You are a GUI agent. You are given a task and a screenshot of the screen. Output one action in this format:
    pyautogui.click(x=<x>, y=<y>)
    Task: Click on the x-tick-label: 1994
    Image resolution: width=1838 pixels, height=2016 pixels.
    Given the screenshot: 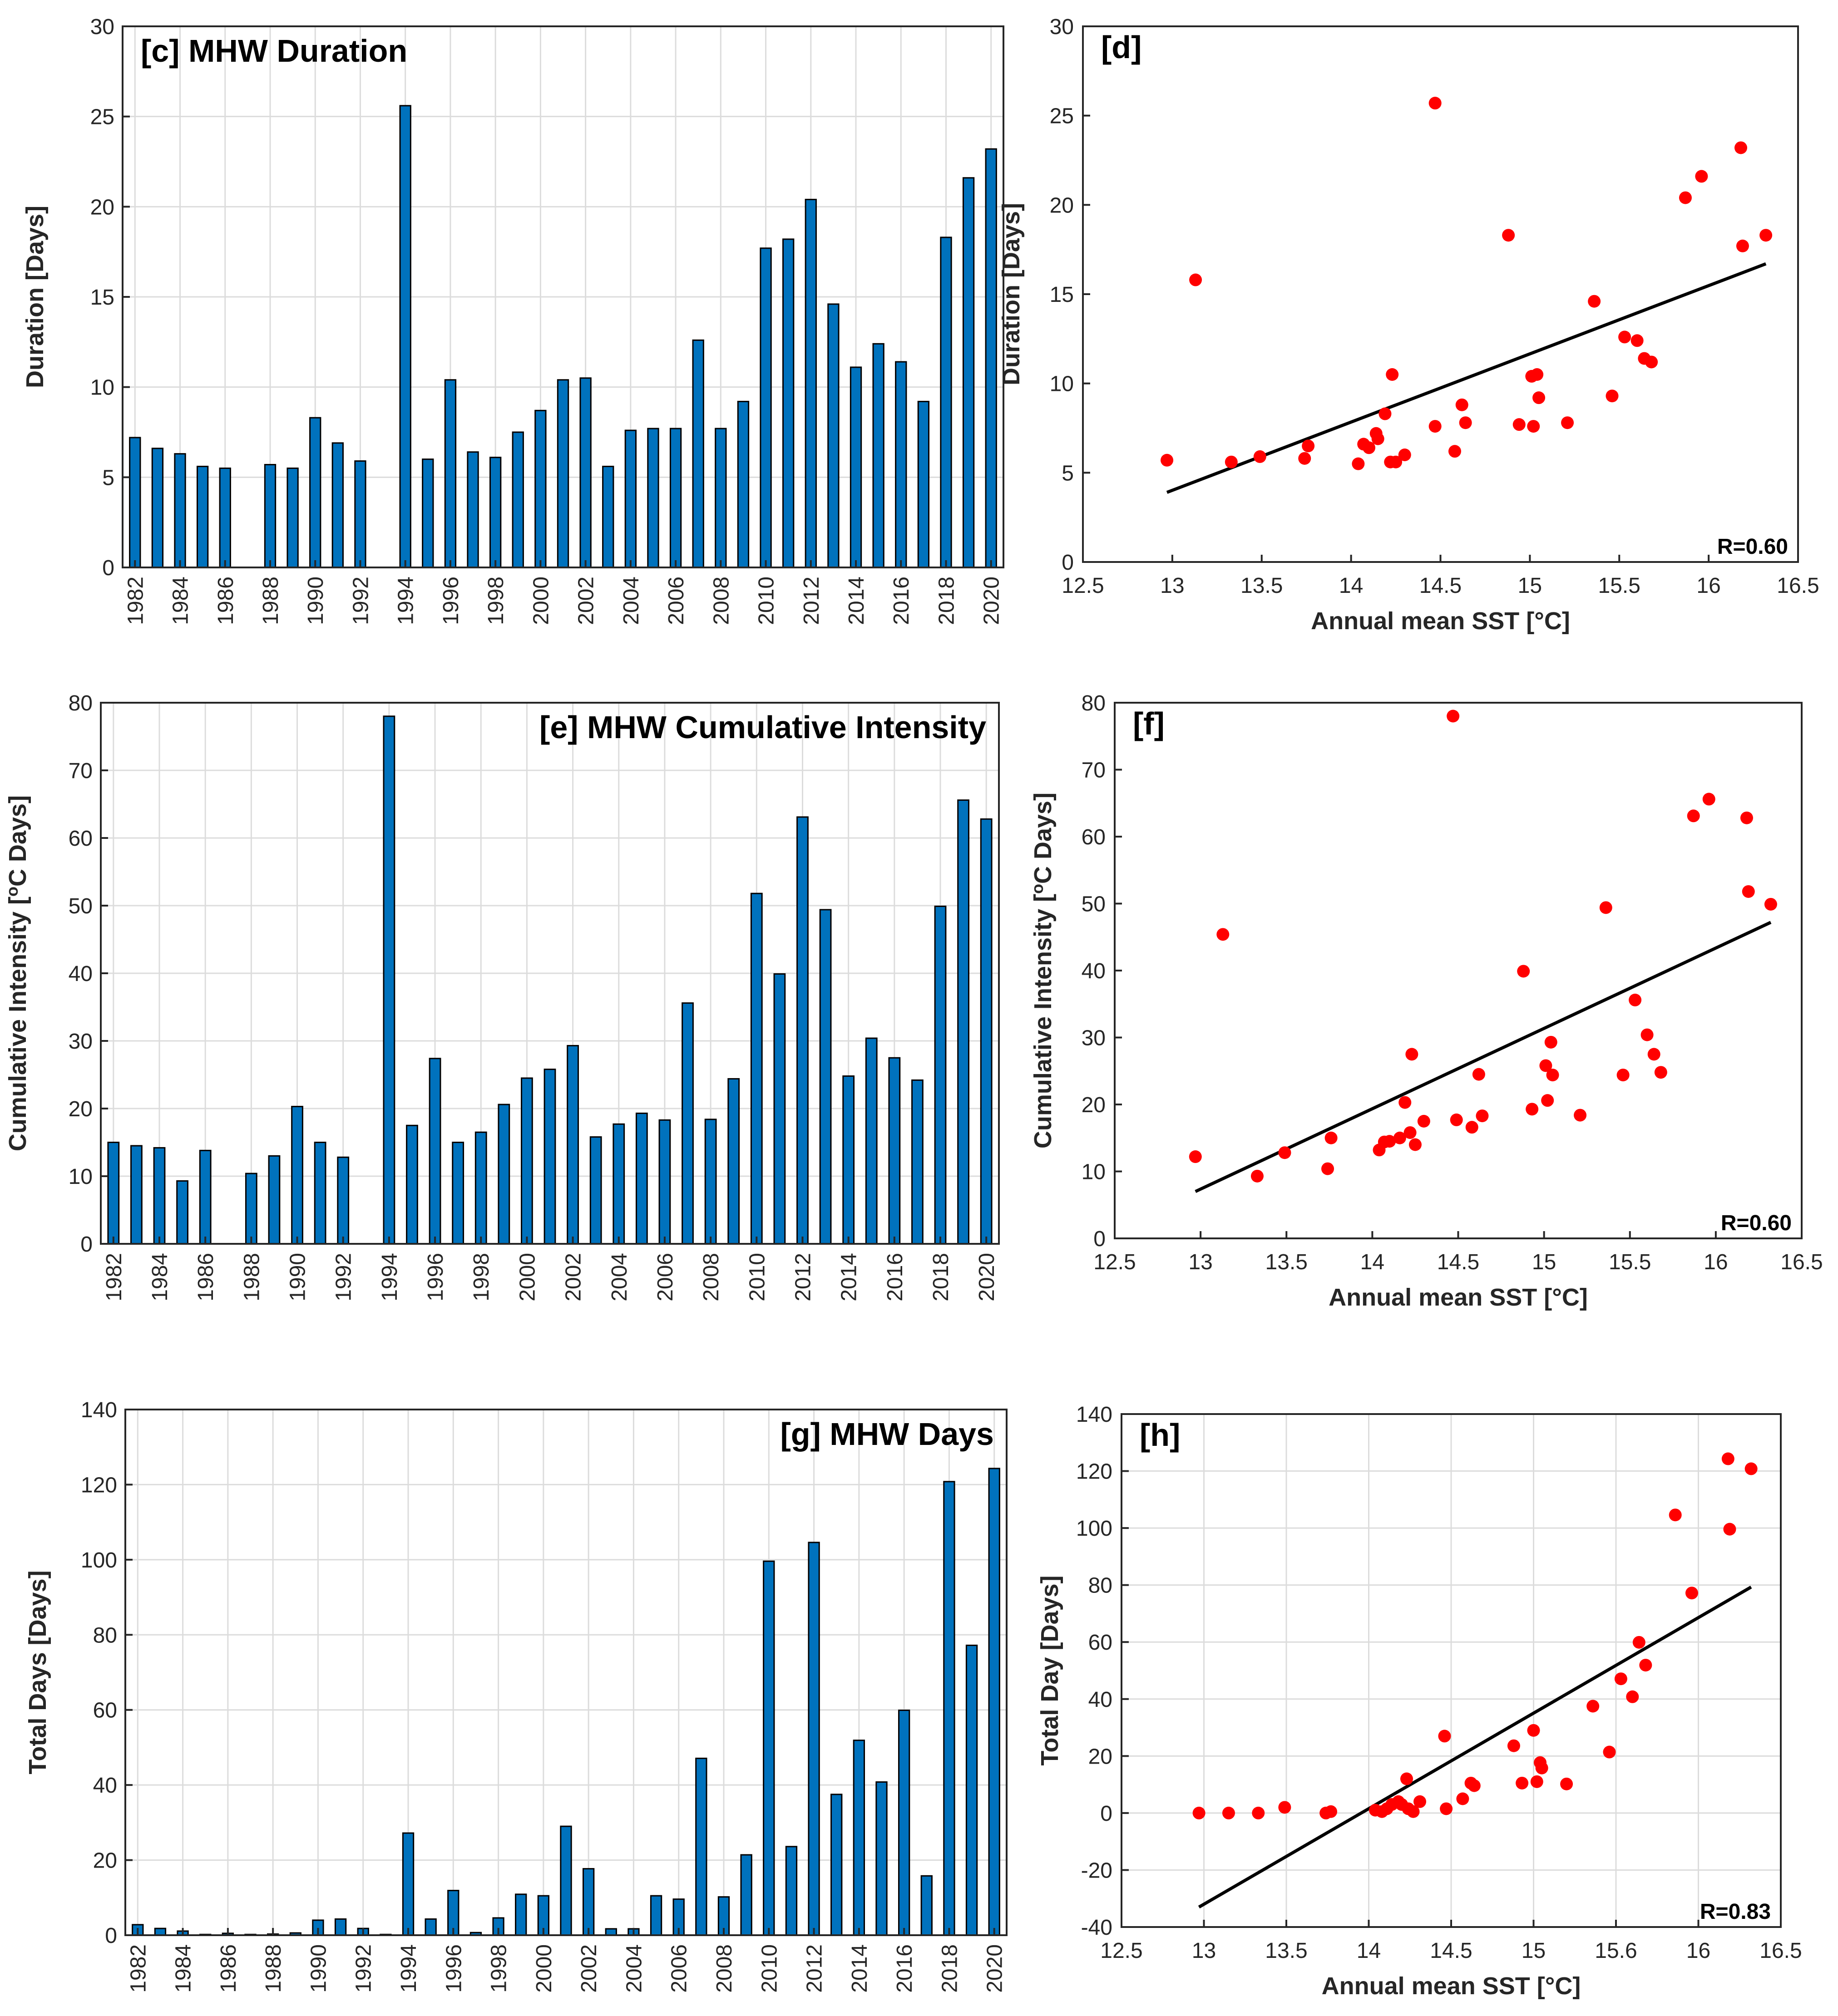 What is the action you would take?
    pyautogui.click(x=406, y=601)
    